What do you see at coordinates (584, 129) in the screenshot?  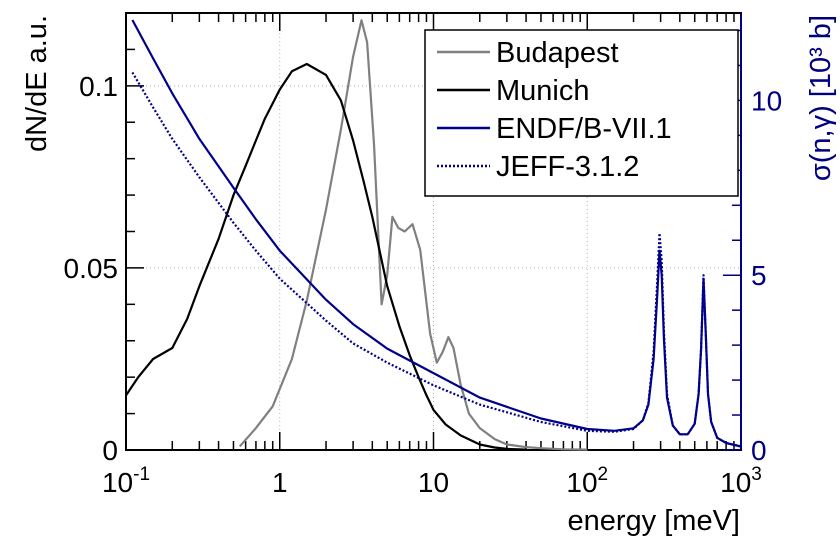 I see `legend-label: ENDF/B-VII.1` at bounding box center [584, 129].